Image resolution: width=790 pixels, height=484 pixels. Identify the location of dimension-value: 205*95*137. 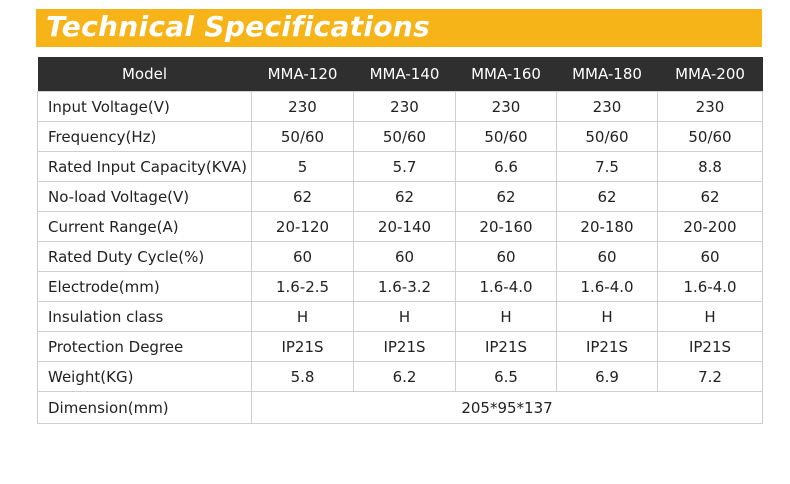
(507, 407).